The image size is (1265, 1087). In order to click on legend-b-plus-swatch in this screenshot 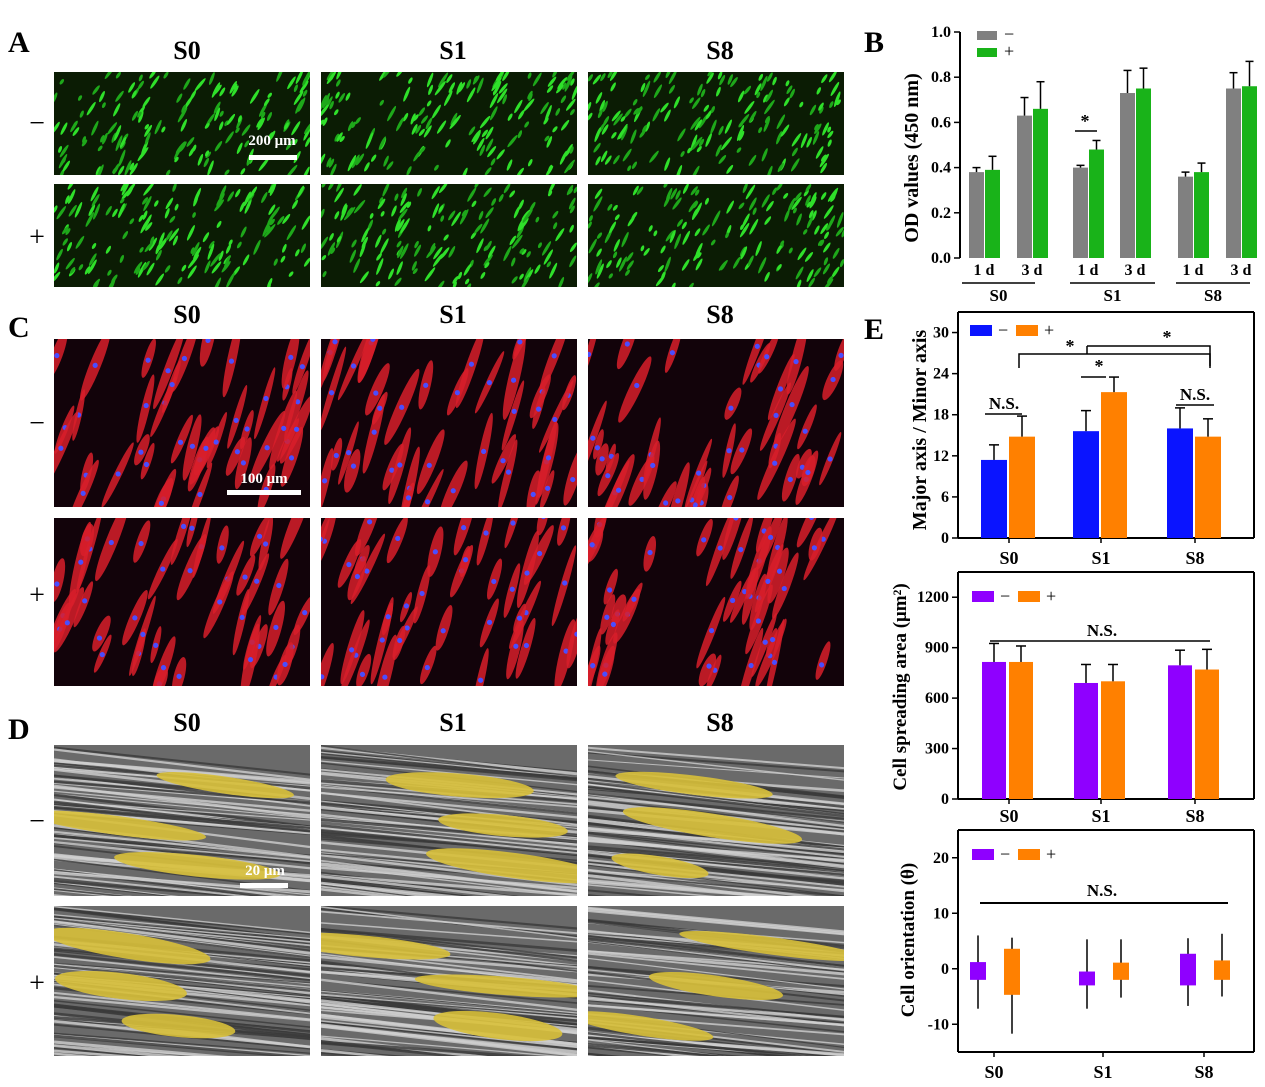, I will do `click(987, 52)`.